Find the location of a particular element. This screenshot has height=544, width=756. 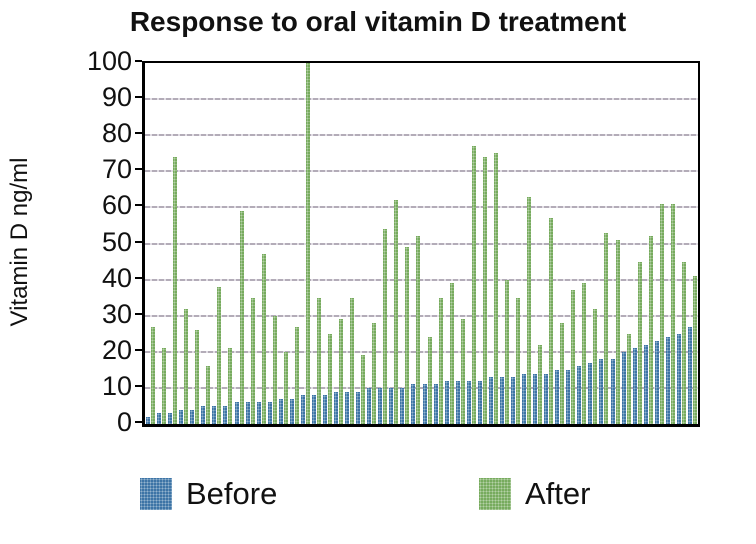

y-tick-label: 80 is located at coordinates (116, 133).